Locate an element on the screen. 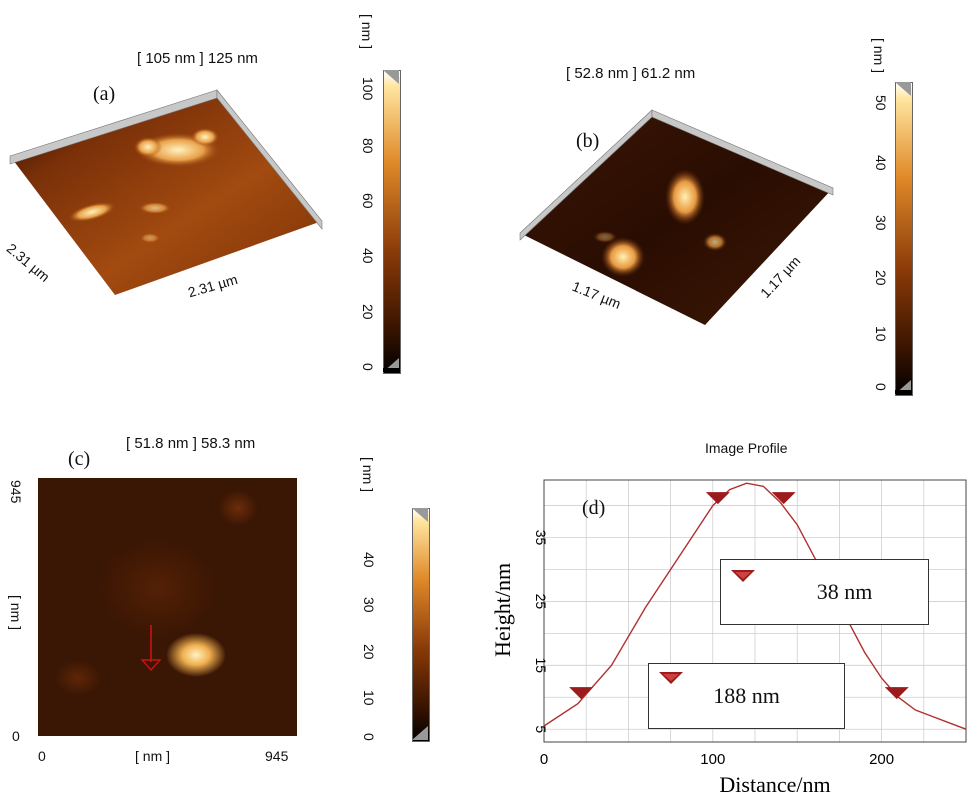  panel-c-x-right: 945 is located at coordinates (277, 756).